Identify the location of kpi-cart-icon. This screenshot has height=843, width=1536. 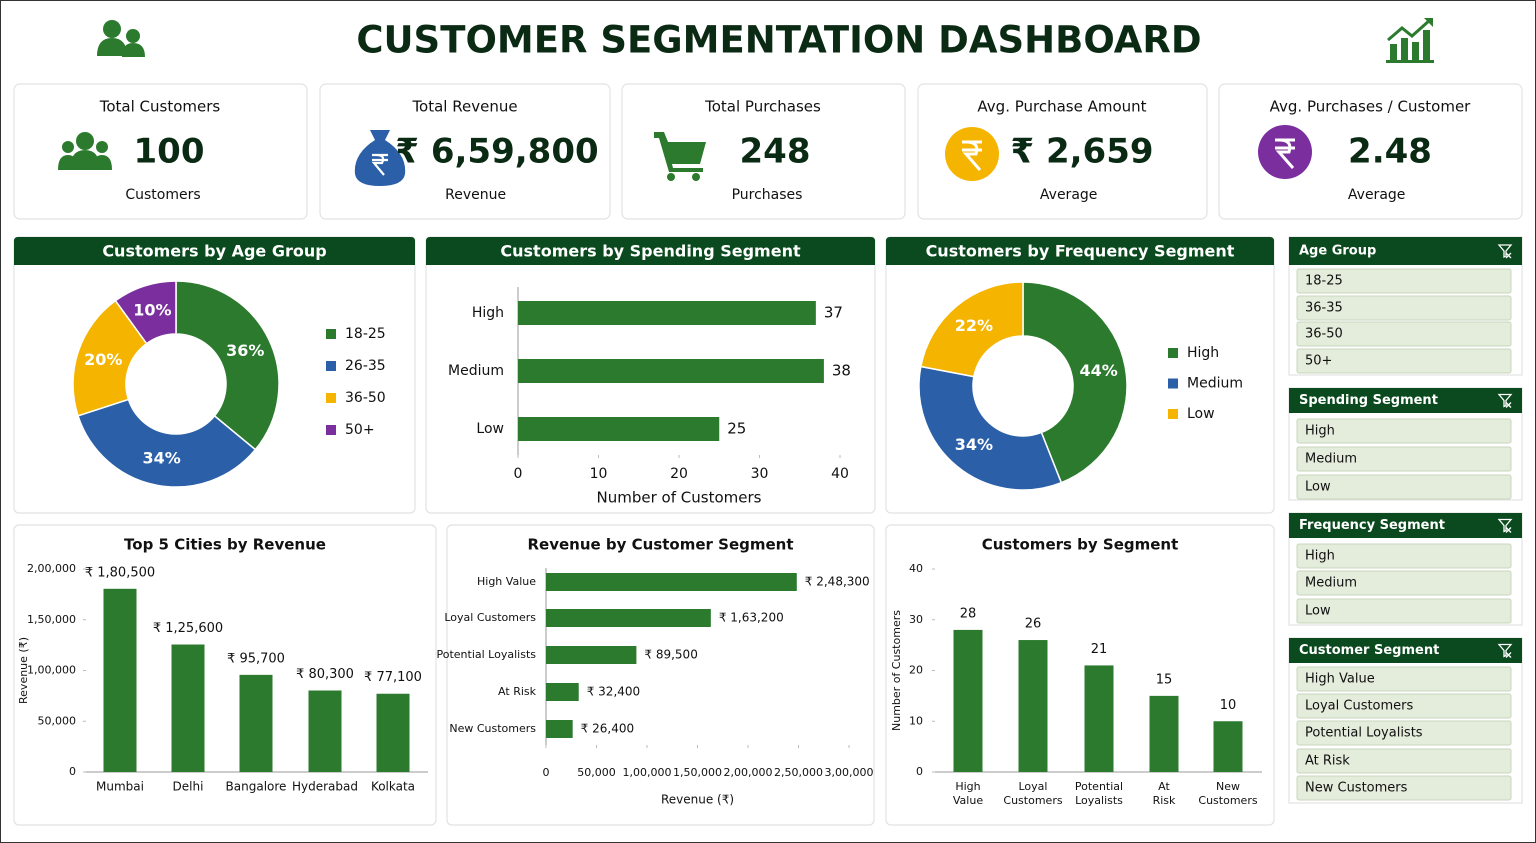
(680, 156).